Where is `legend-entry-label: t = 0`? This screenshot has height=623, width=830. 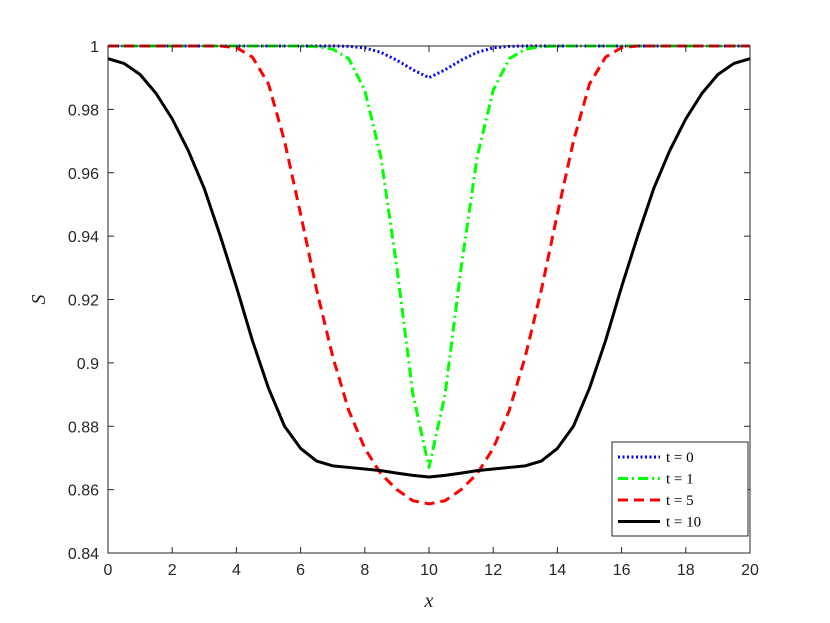
legend-entry-label: t = 0 is located at coordinates (680, 458).